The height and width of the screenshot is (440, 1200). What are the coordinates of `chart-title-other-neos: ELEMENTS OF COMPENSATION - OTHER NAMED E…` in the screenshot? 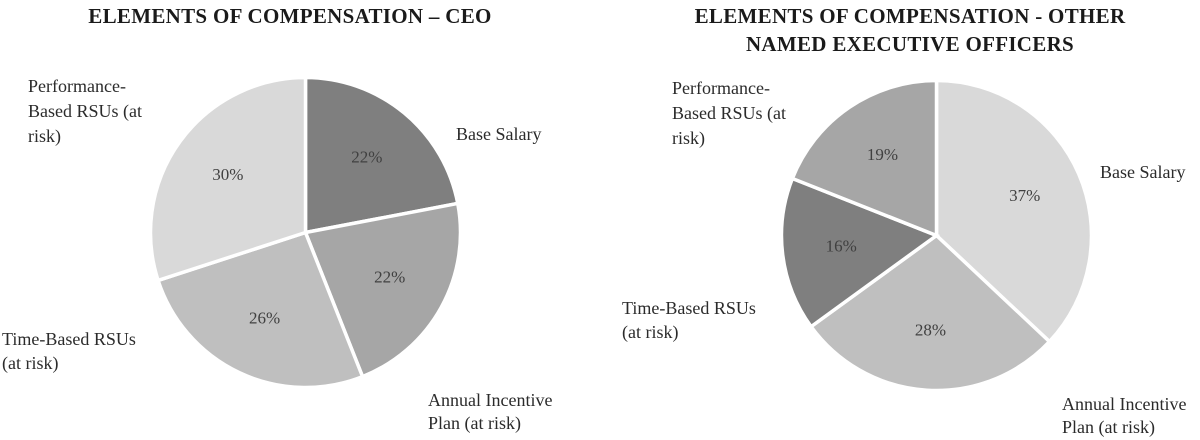 It's located at (910, 30).